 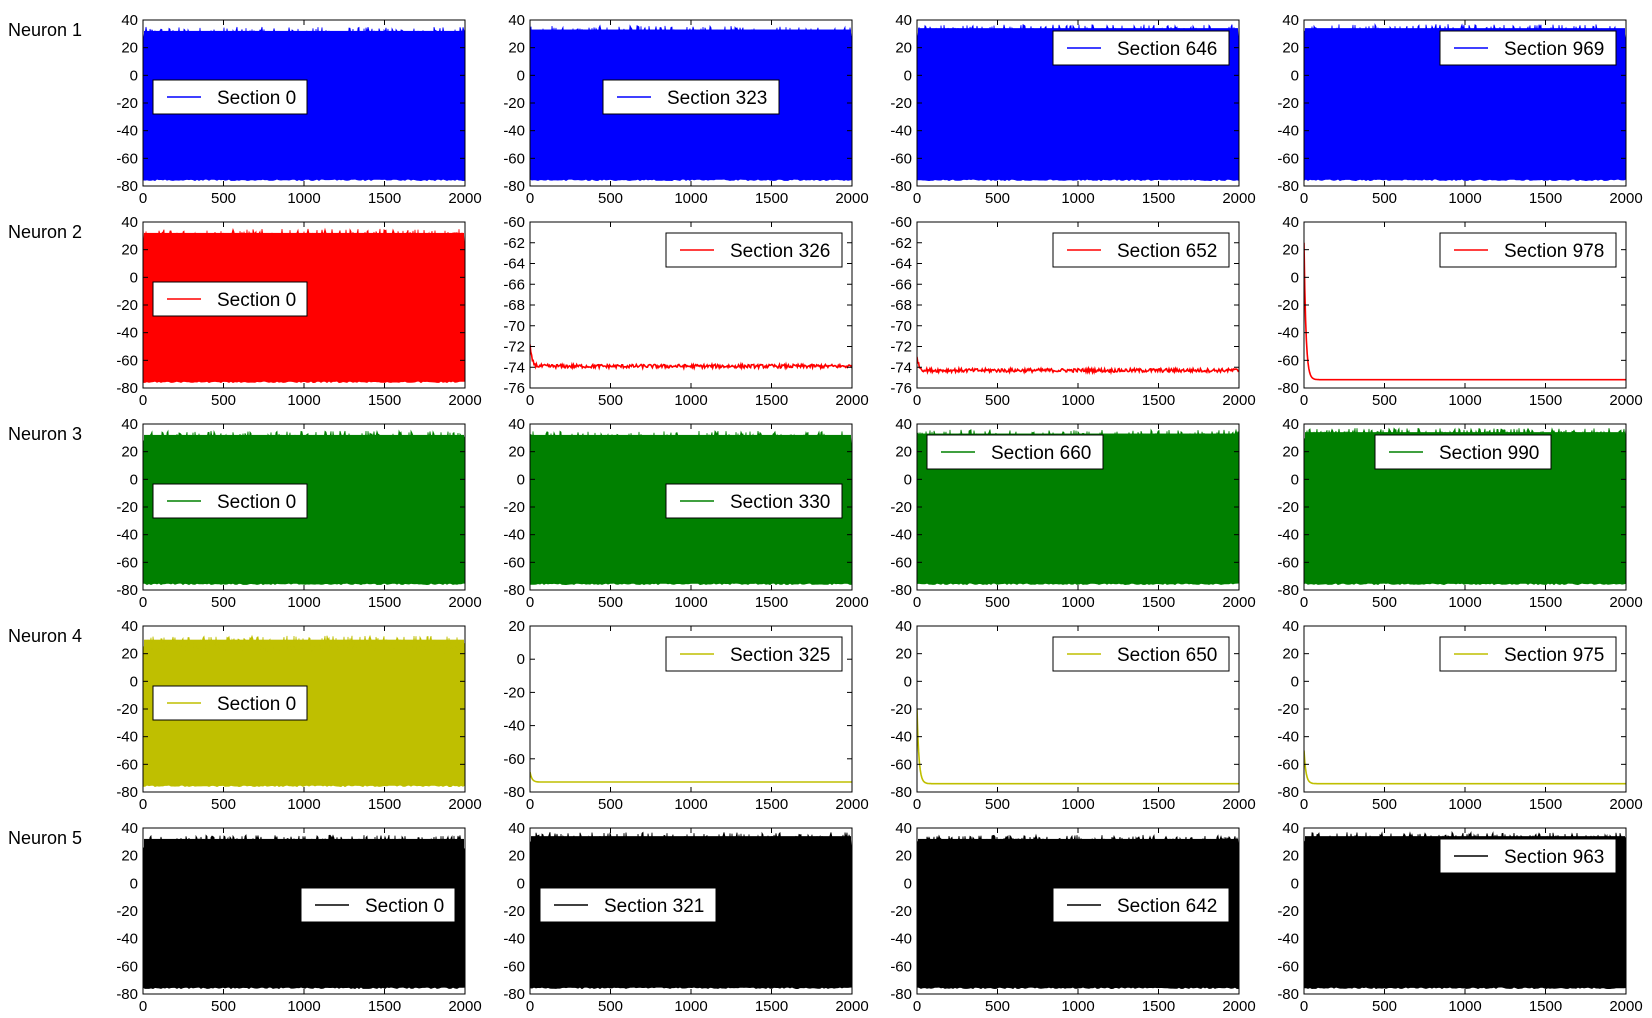 What do you see at coordinates (901, 264) in the screenshot?
I see `y-tick-label: -64` at bounding box center [901, 264].